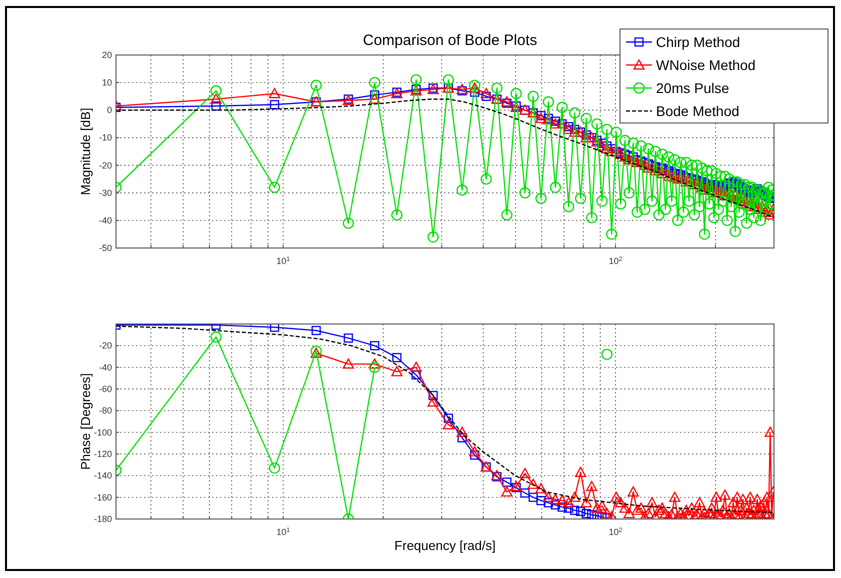  I want to click on y-tick-label: -60, so click(105, 389).